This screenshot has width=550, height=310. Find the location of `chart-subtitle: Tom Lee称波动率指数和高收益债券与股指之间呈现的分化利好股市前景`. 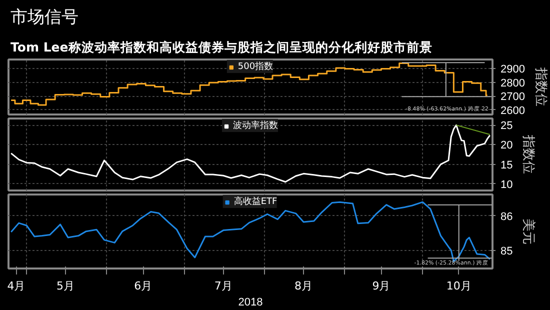

chart-subtitle: Tom Lee称波动率指数和高收益债券与股指之间呈现的分化利好股市前景 is located at coordinates (221, 47).